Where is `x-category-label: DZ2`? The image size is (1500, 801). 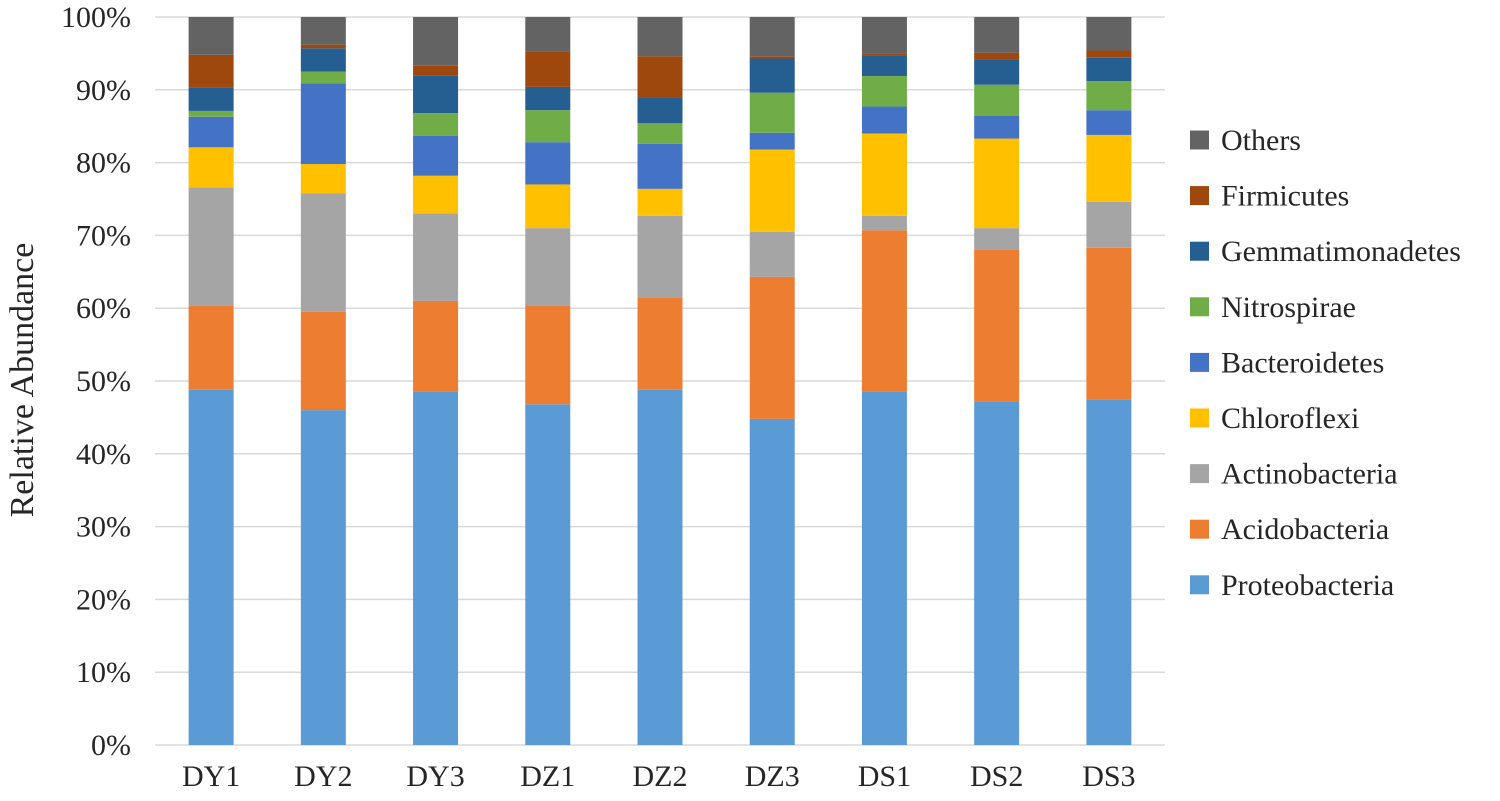 x-category-label: DZ2 is located at coordinates (660, 776).